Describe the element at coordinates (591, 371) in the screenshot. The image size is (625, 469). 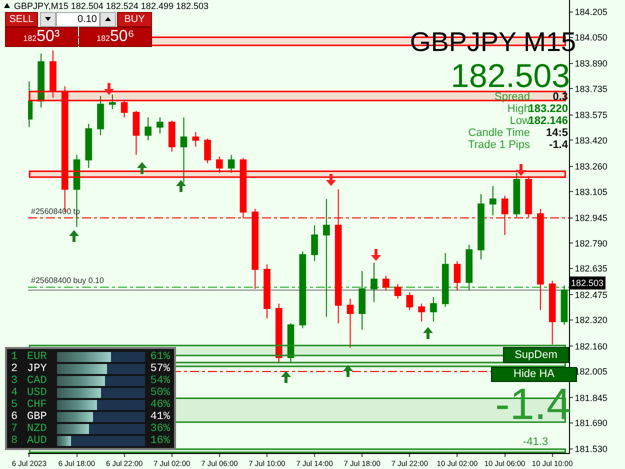
I see `y-tick-label: 182.005` at that location.